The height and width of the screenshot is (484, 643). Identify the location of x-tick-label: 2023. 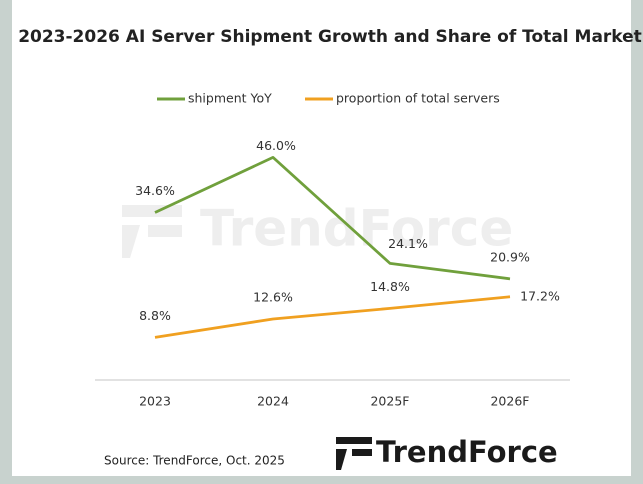
(155, 401).